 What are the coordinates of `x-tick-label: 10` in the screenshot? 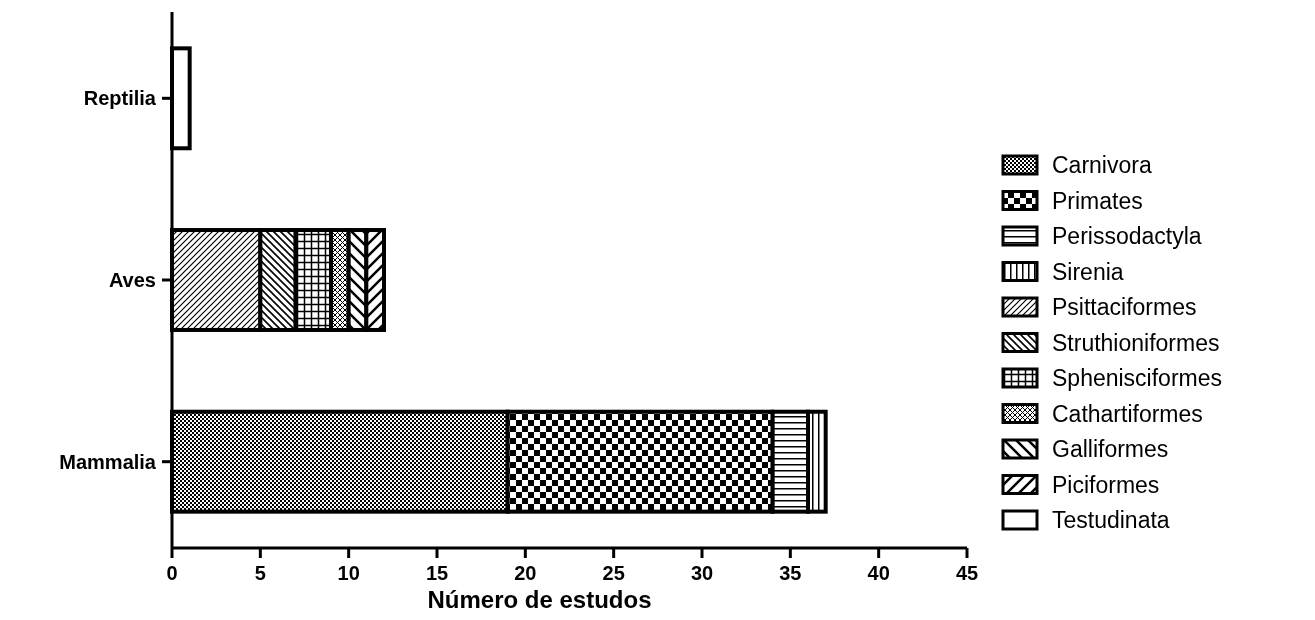 It's located at (348, 573).